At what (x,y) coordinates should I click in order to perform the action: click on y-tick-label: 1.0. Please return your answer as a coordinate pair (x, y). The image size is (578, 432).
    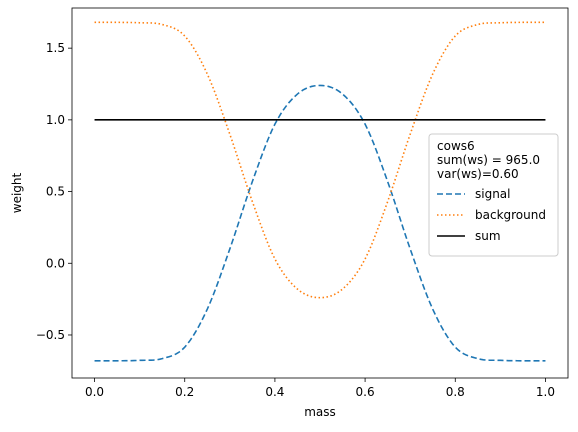
    Looking at the image, I should click on (55, 120).